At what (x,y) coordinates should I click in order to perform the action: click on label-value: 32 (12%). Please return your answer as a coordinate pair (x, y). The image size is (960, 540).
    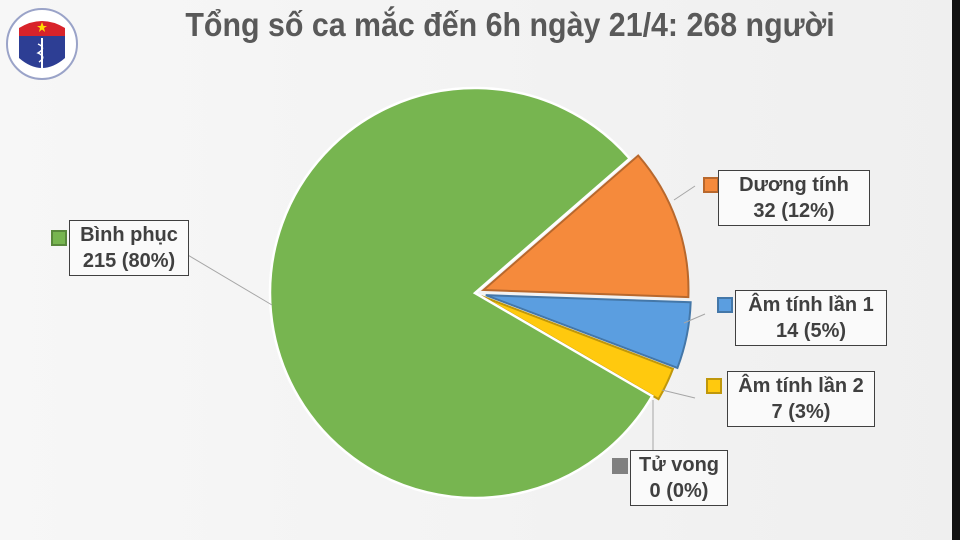
    Looking at the image, I should click on (794, 211).